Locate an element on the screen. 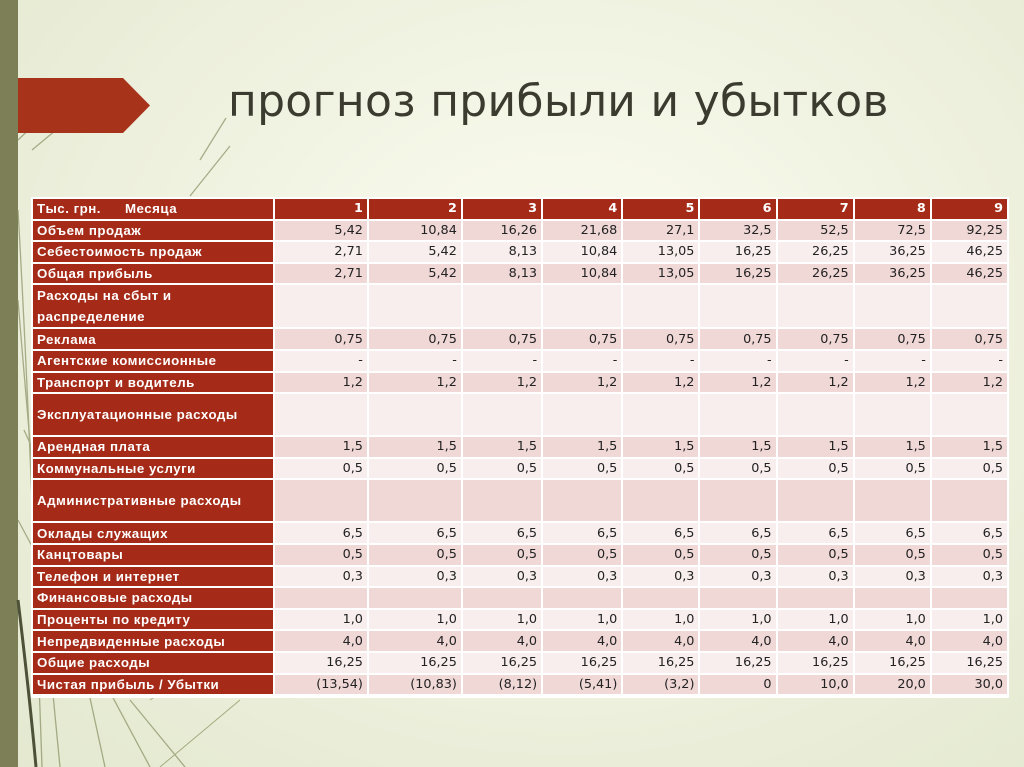 The height and width of the screenshot is (767, 1024). row-label-cell: Агентские комиссионные is located at coordinates (153, 360).